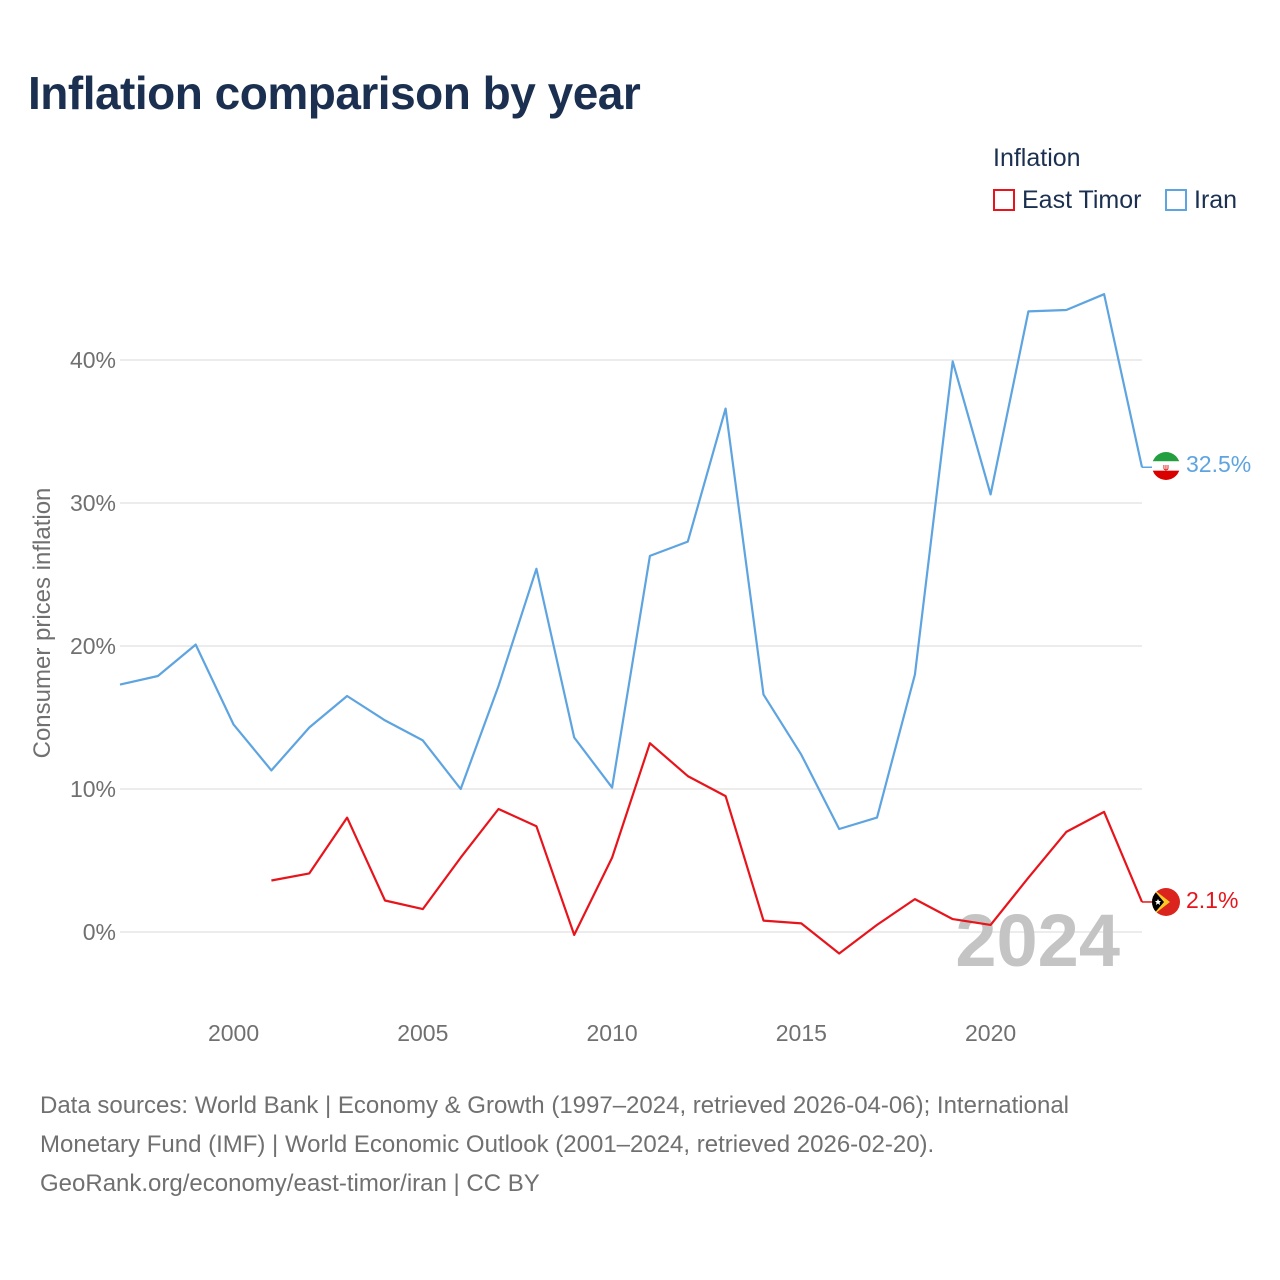 Image resolution: width=1280 pixels, height=1280 pixels. I want to click on y-tick-label: 0%, so click(99, 932).